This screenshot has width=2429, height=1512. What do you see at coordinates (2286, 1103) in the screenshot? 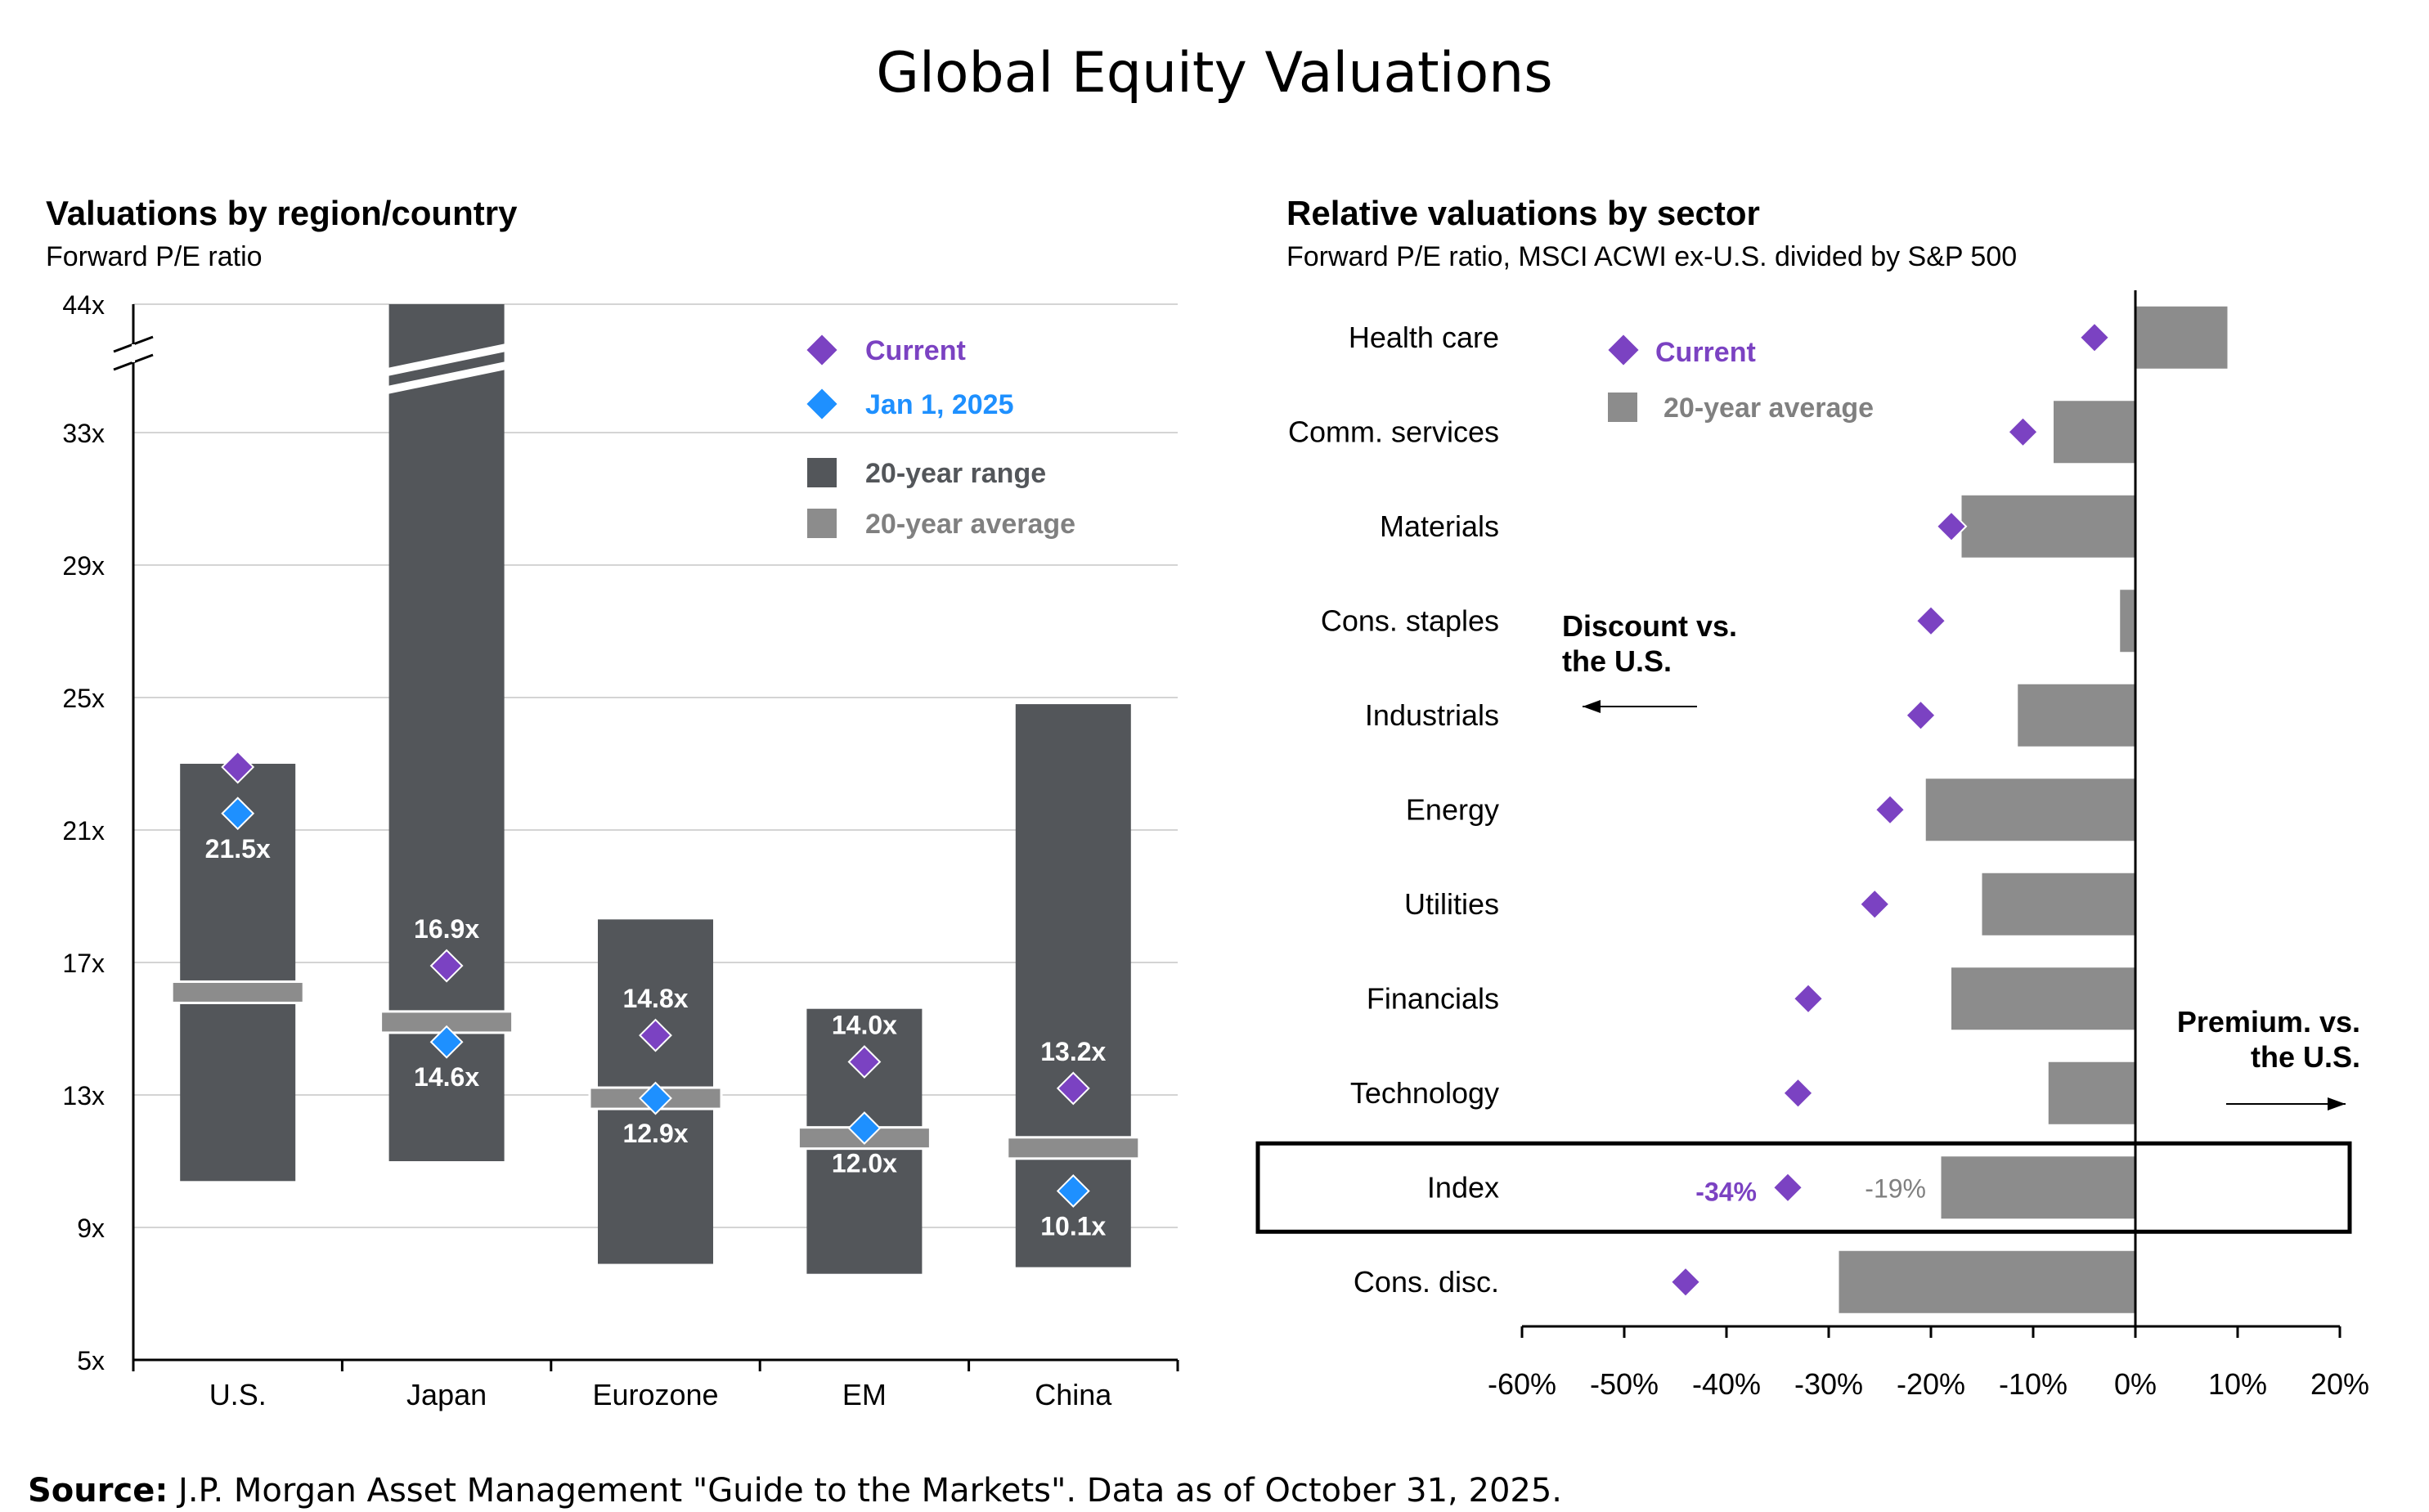
I see `premium-arrow` at bounding box center [2286, 1103].